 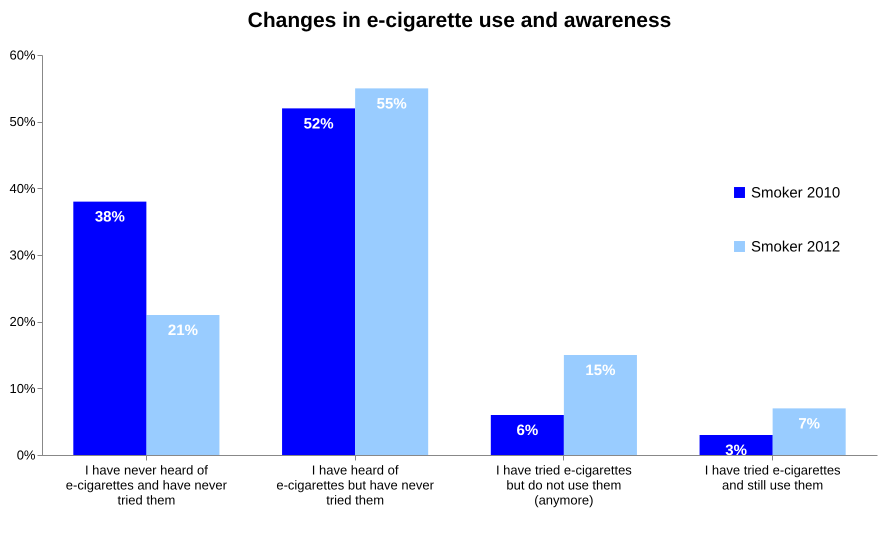 I want to click on x-tick-label: I have never heard of e-cigarettes and have never tried them, so click(x=147, y=485).